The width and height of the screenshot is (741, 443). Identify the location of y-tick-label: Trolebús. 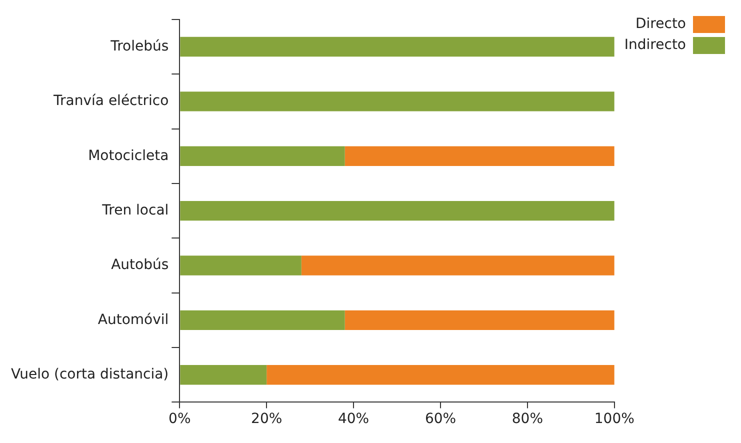
(139, 46).